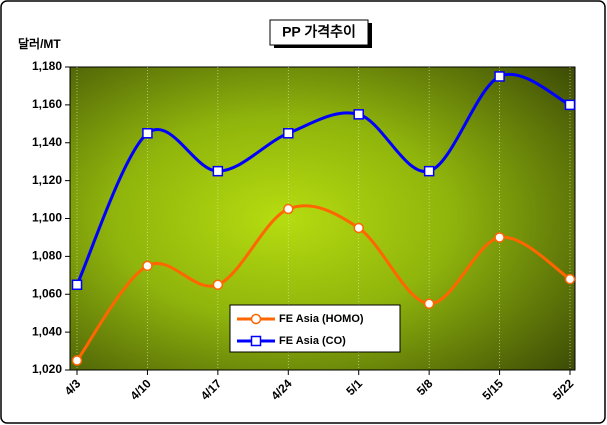 The image size is (607, 425). I want to click on y-tick-label: 1,060, so click(47, 293).